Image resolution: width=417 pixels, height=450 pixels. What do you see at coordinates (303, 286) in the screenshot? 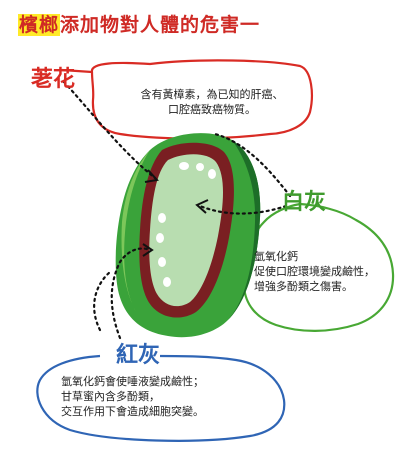
I see `description-line: 增強多酚類之傷害。` at bounding box center [303, 286].